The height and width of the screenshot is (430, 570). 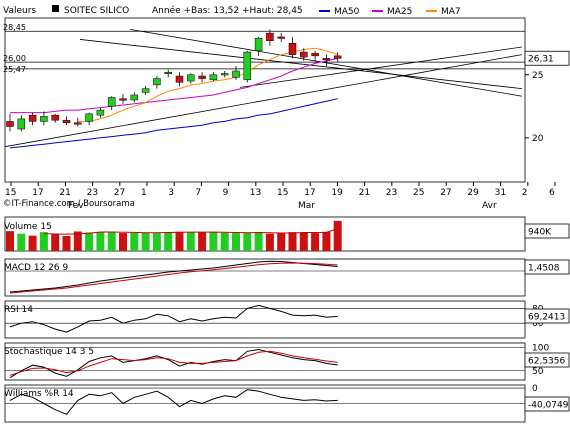 I want to click on stock-name: SOITEC SILICO, so click(x=96, y=11).